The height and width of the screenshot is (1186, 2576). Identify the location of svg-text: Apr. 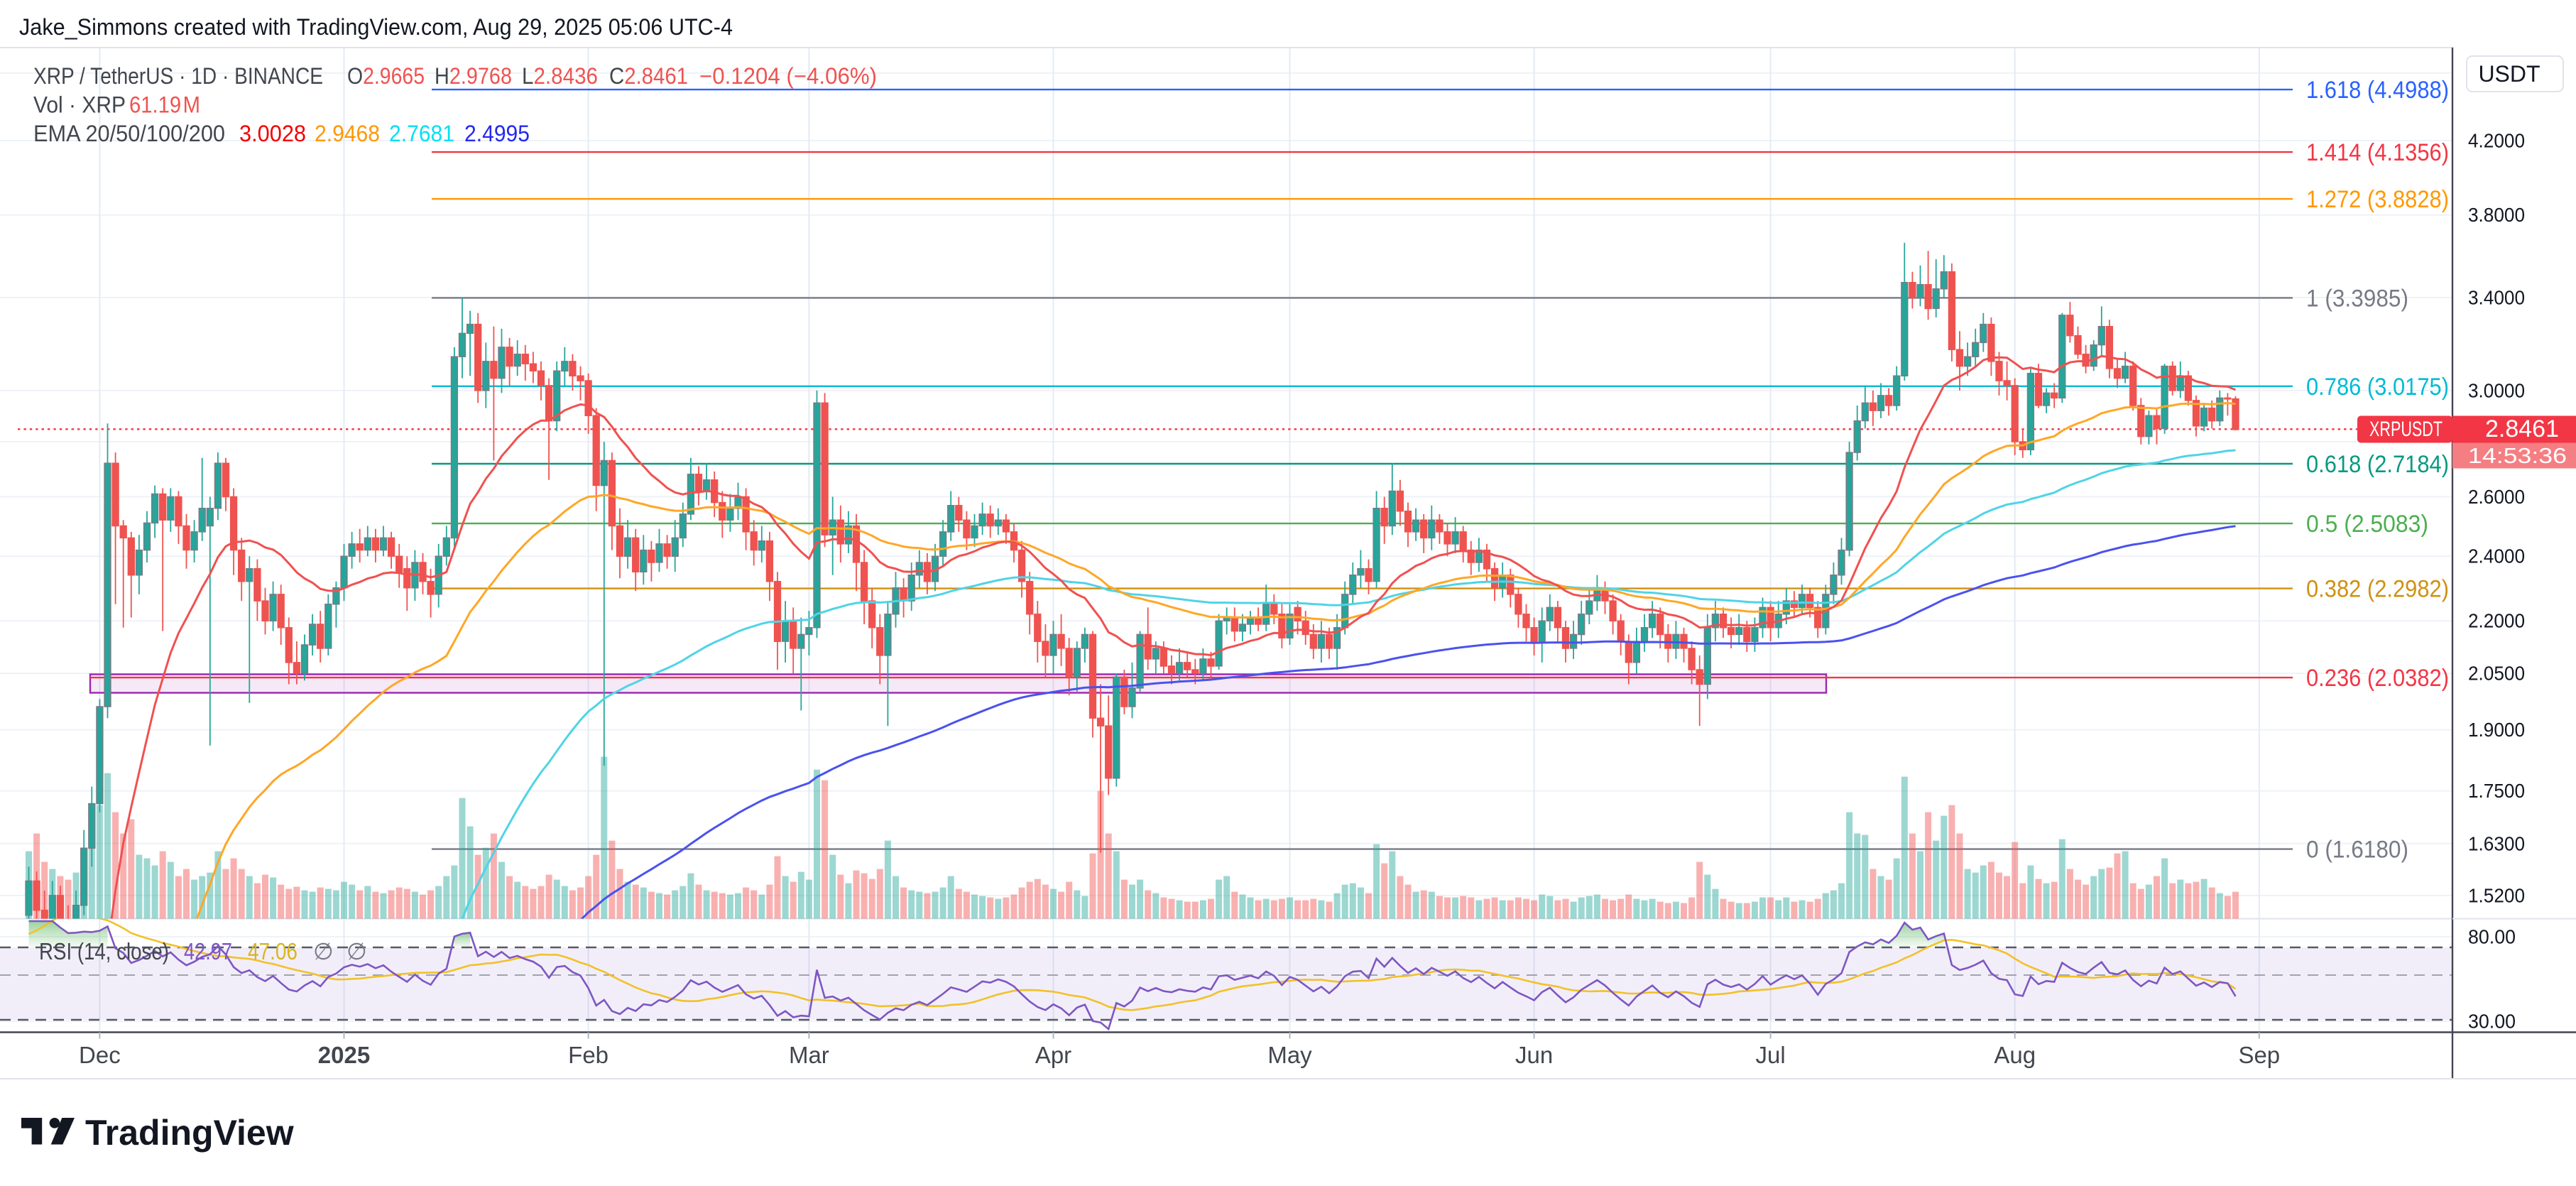
(1053, 1055).